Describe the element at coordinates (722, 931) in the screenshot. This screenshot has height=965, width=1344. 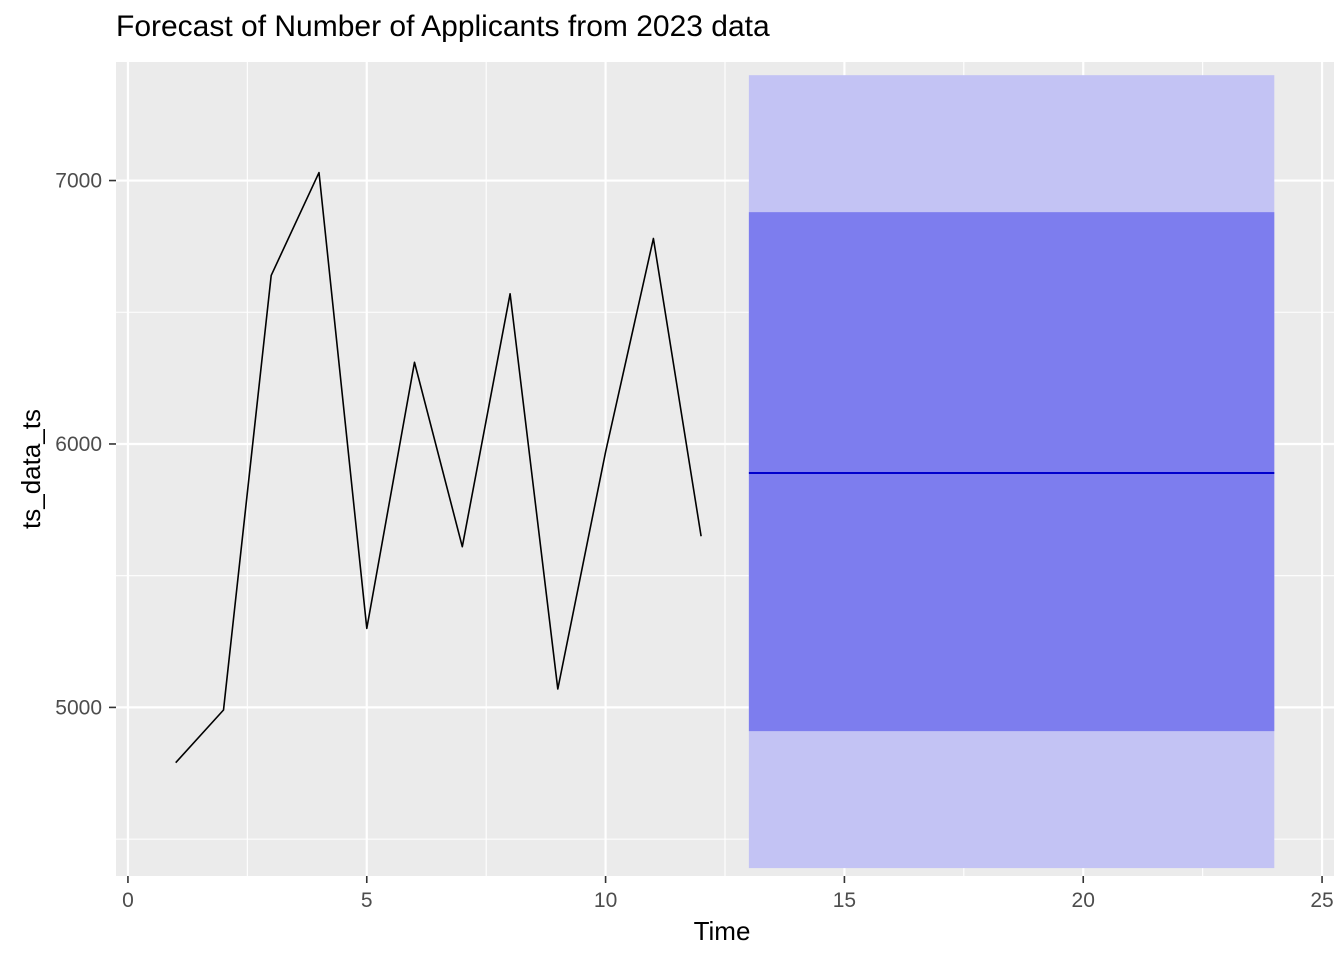
I see `x-axis-label: Time` at that location.